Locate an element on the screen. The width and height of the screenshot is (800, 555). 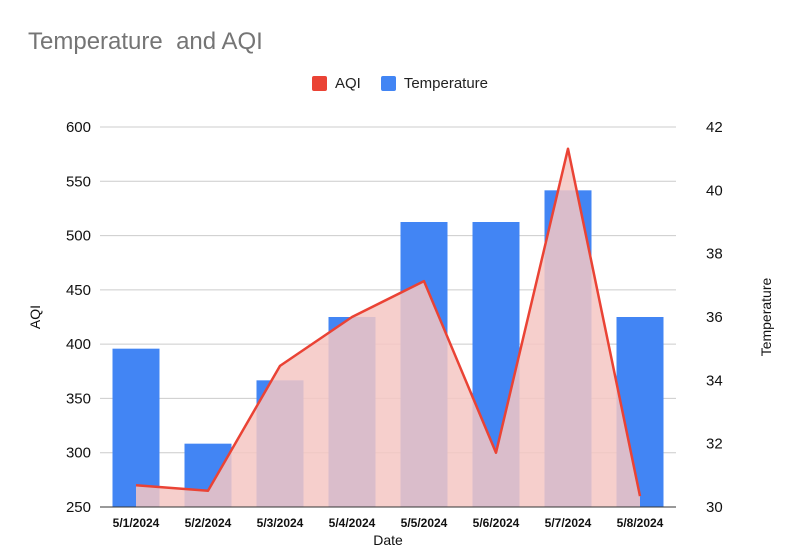
legend-label-temperature: Temperature is located at coordinates (446, 83).